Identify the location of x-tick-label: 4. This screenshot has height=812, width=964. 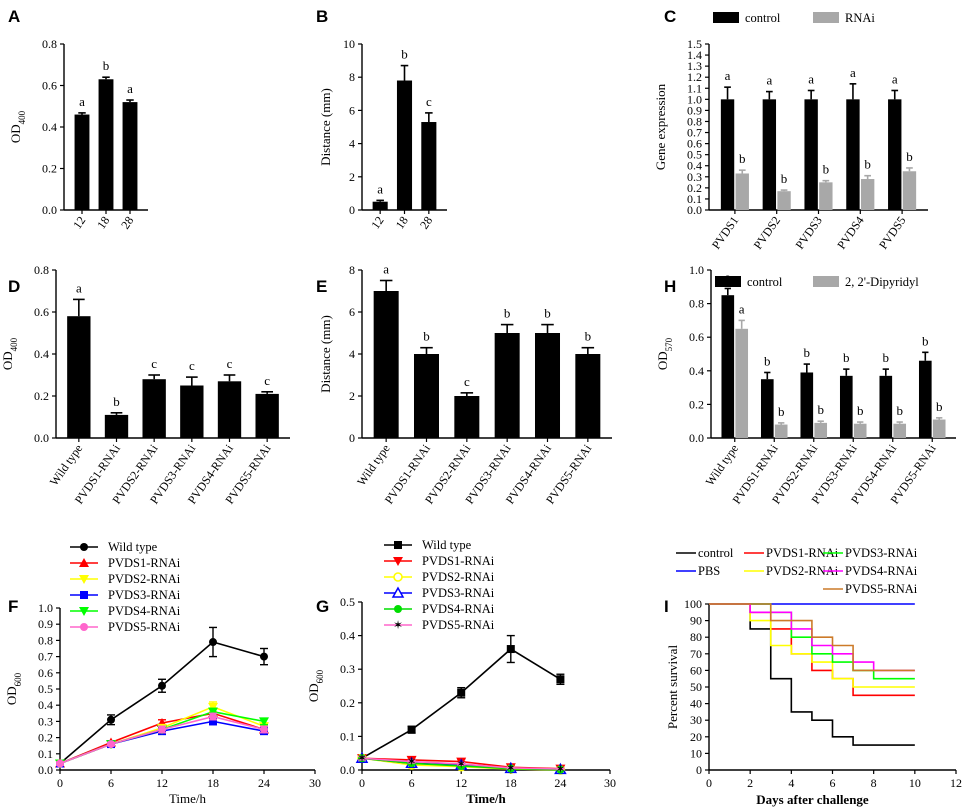
(791, 783).